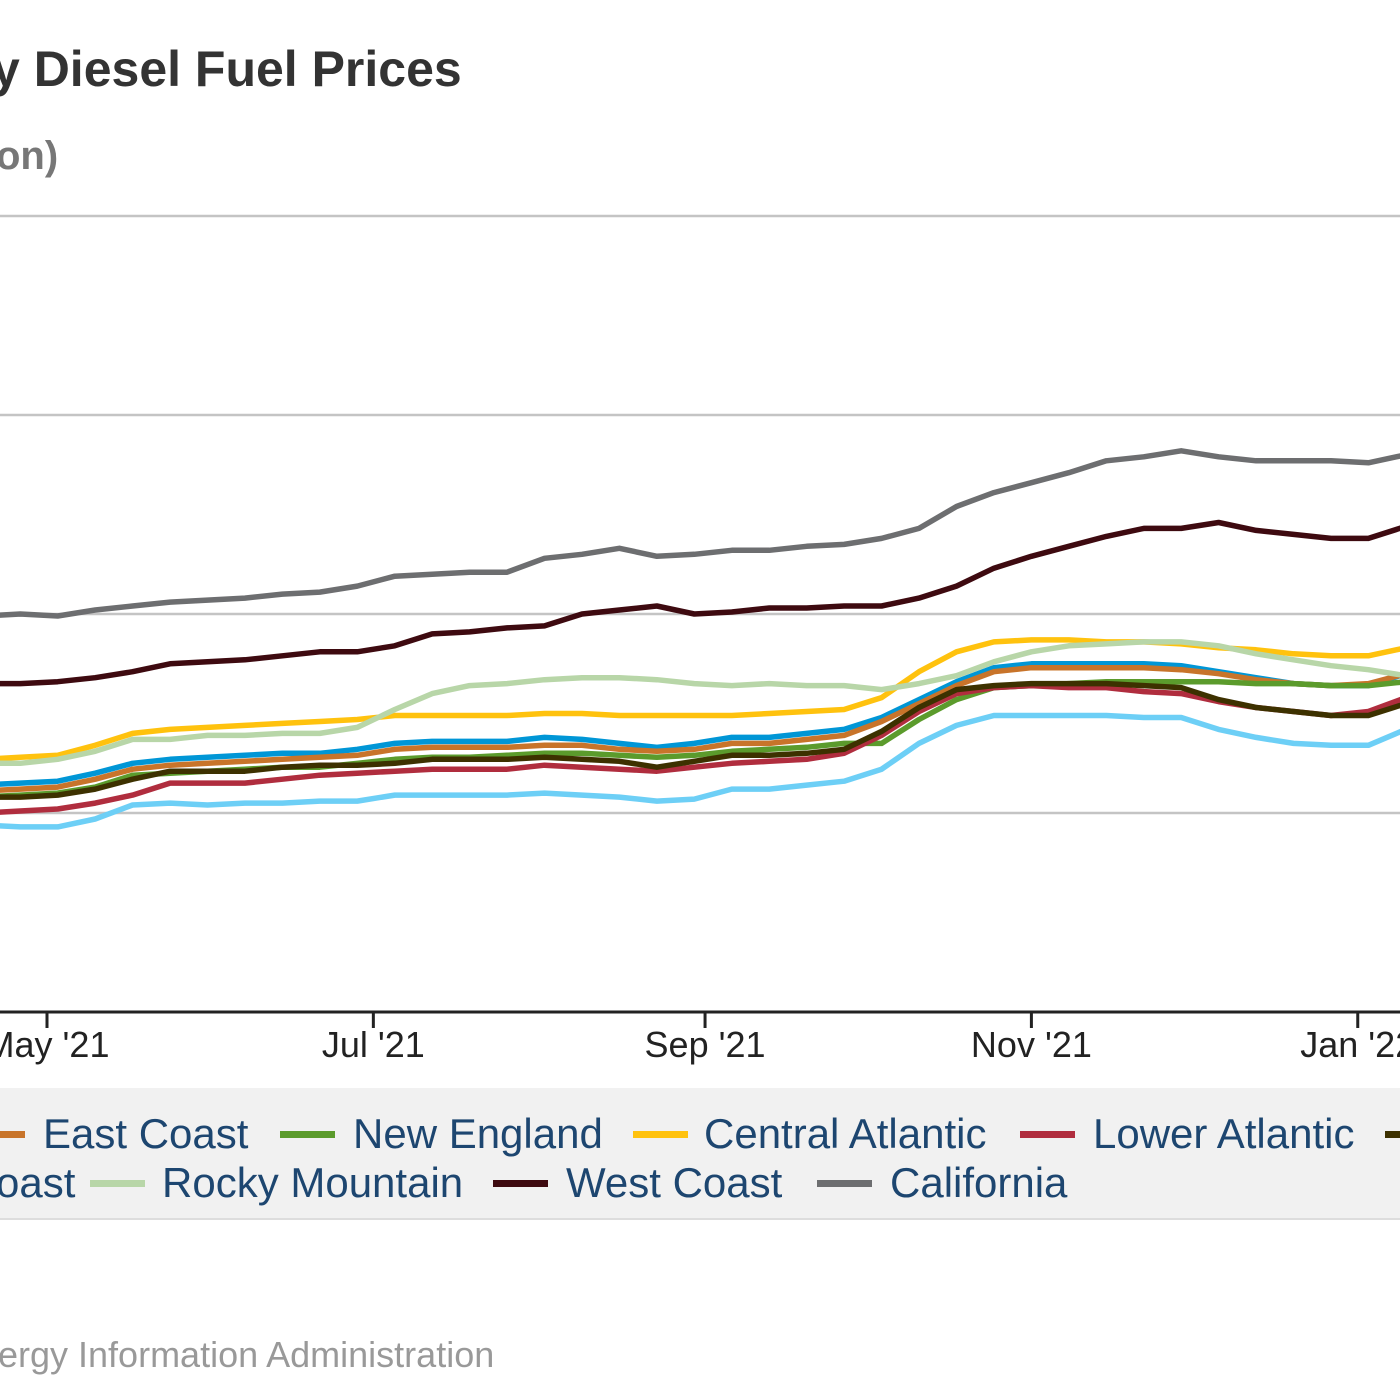 The width and height of the screenshot is (1400, 1400). Describe the element at coordinates (1392, 1134) in the screenshot. I see `legend-swatch-midwest` at that location.